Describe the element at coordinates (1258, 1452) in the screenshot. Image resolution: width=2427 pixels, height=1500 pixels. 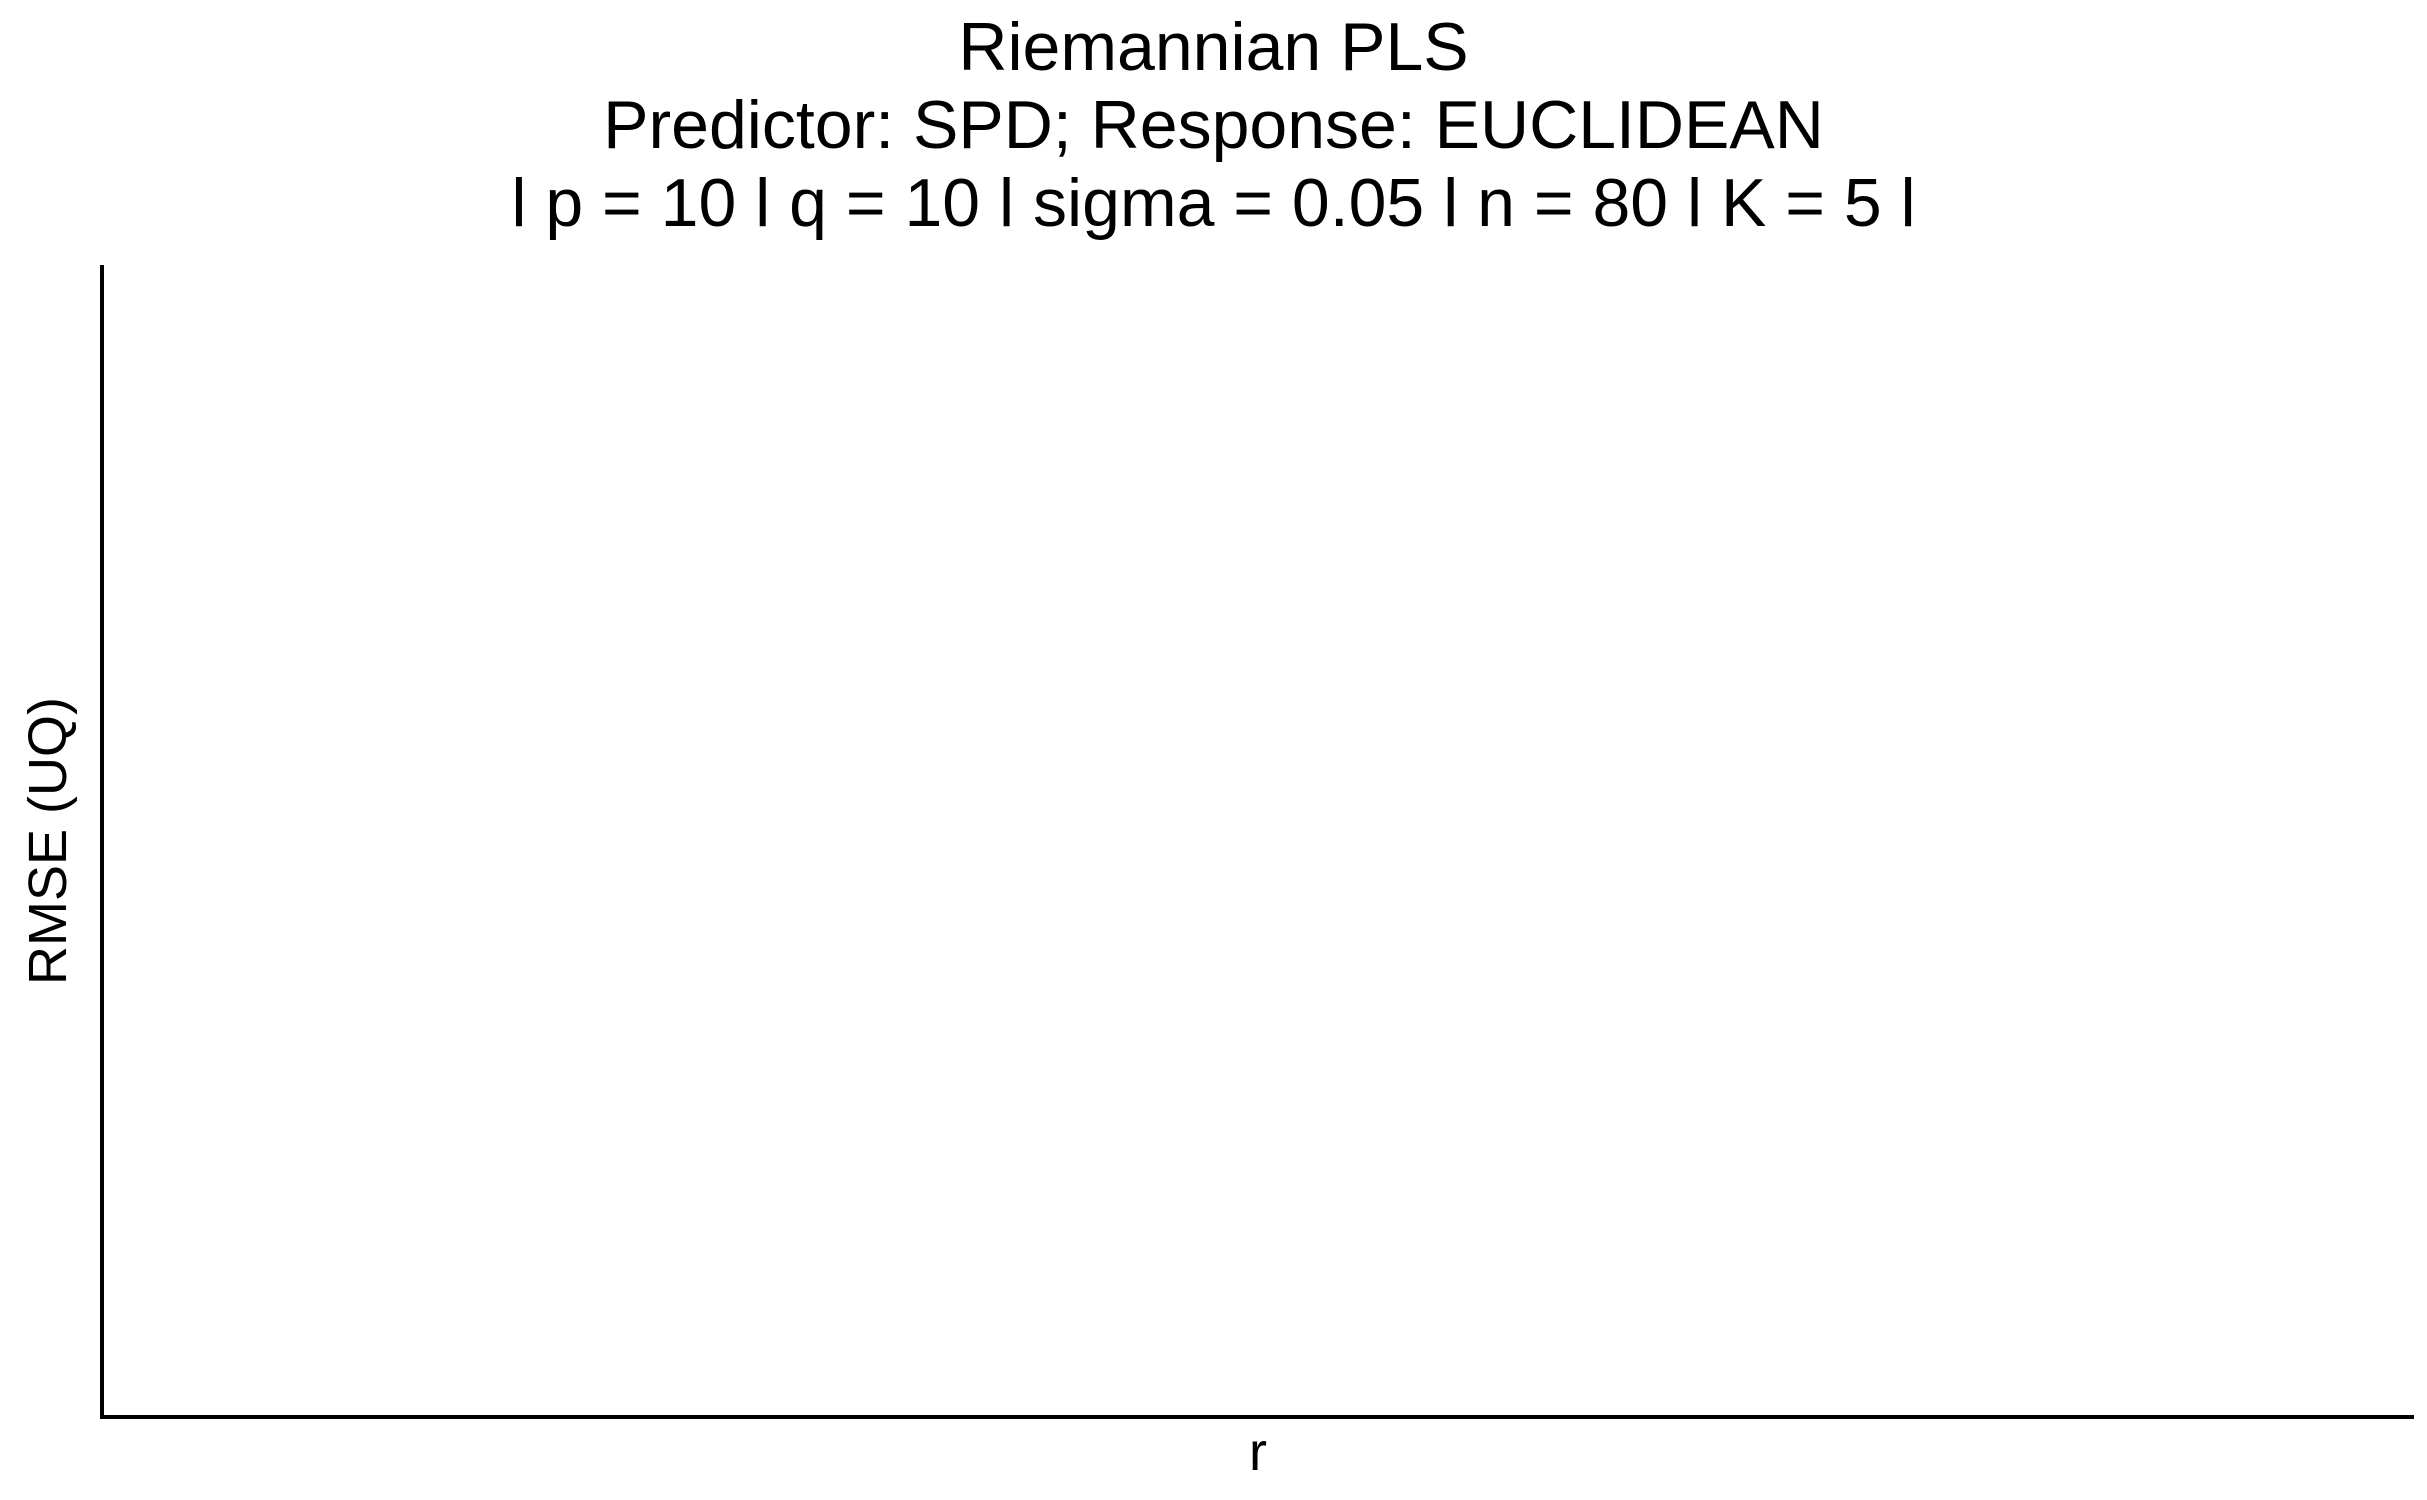
I see `x-axis-label: r` at that location.